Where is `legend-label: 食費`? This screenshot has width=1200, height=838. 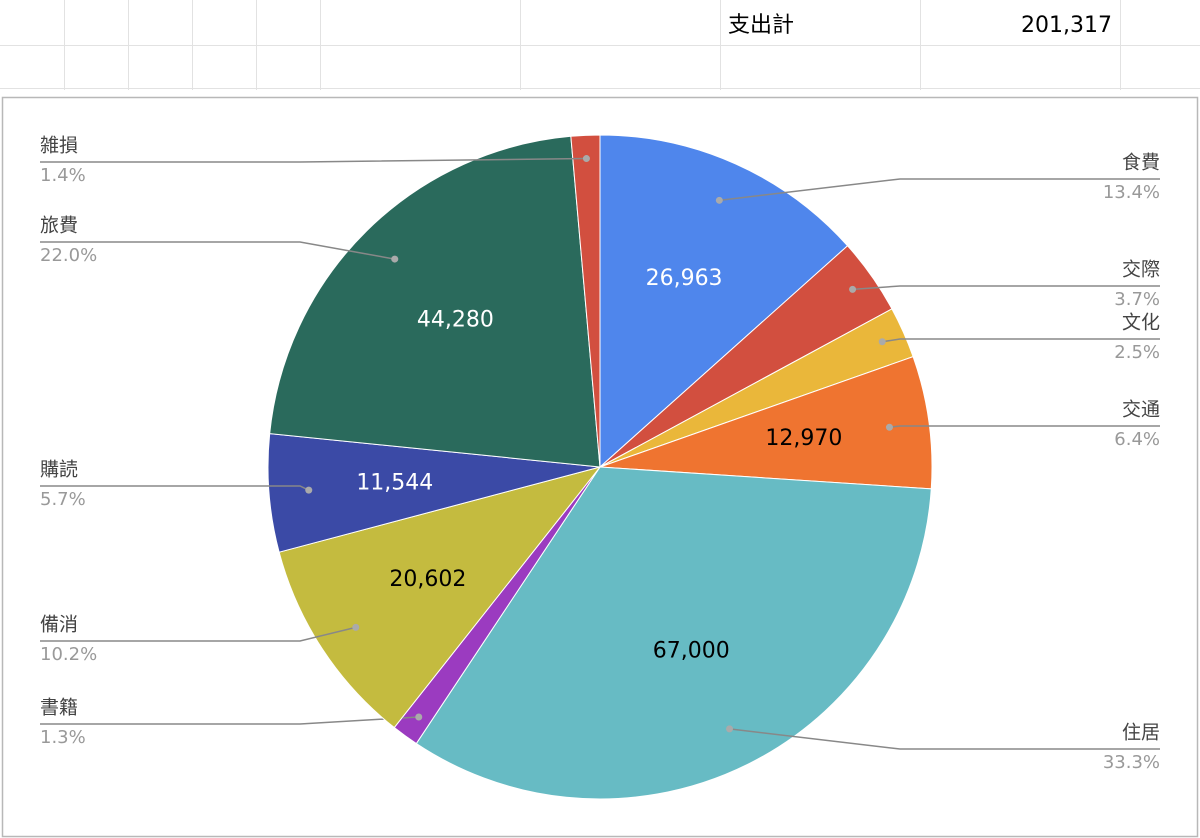
legend-label: 食費 is located at coordinates (1141, 163).